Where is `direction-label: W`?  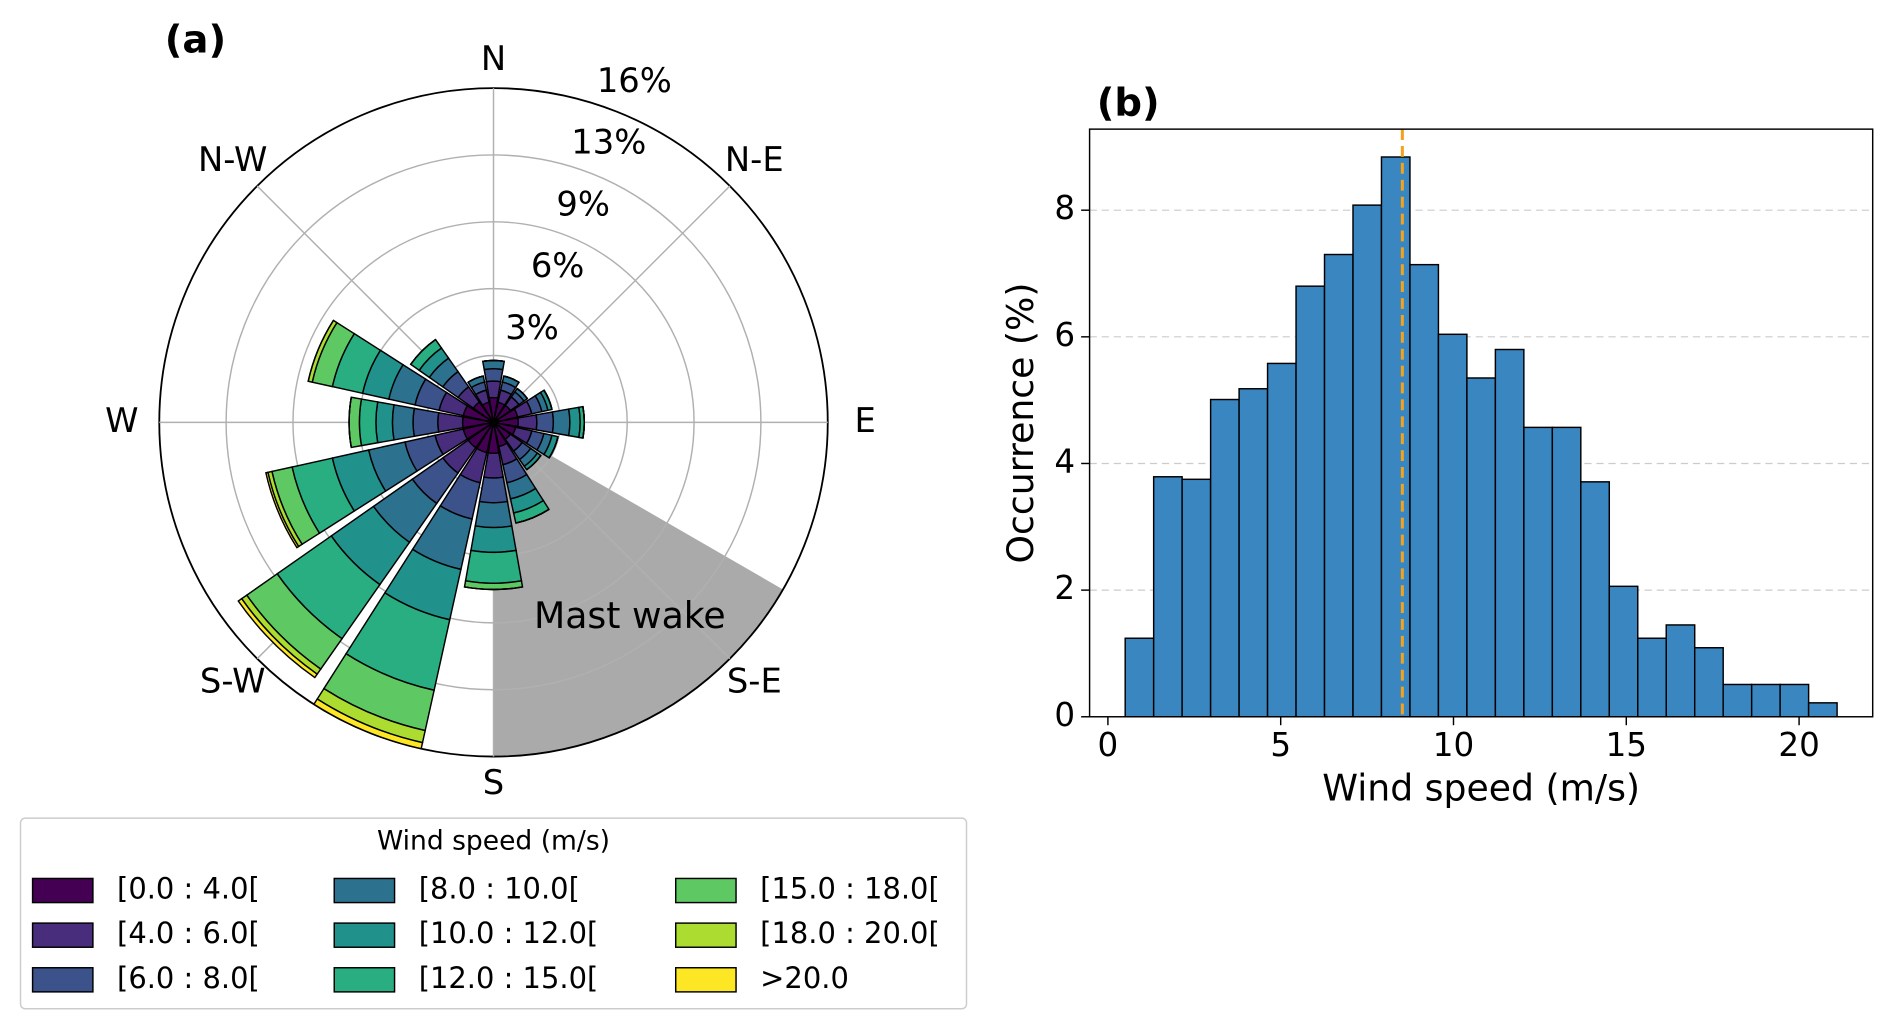
direction-label: W is located at coordinates (121, 420).